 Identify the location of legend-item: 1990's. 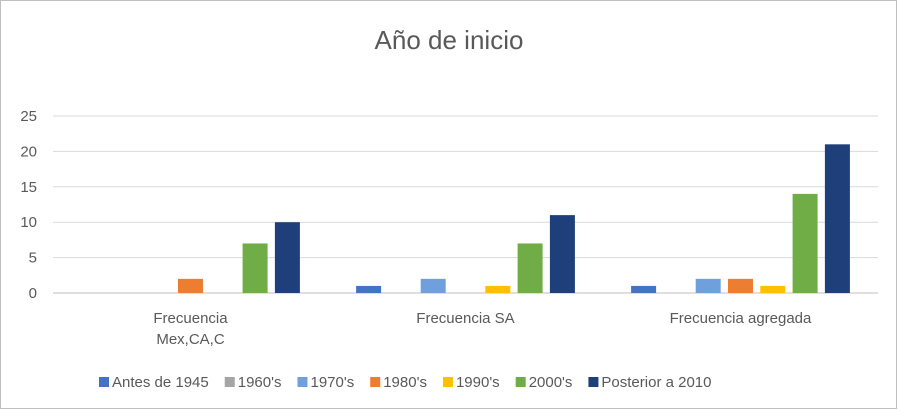
(471, 382).